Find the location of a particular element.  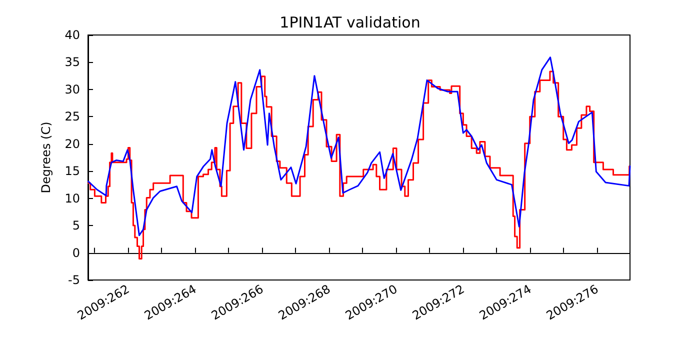

y-tick-label: 30 is located at coordinates (72, 89).